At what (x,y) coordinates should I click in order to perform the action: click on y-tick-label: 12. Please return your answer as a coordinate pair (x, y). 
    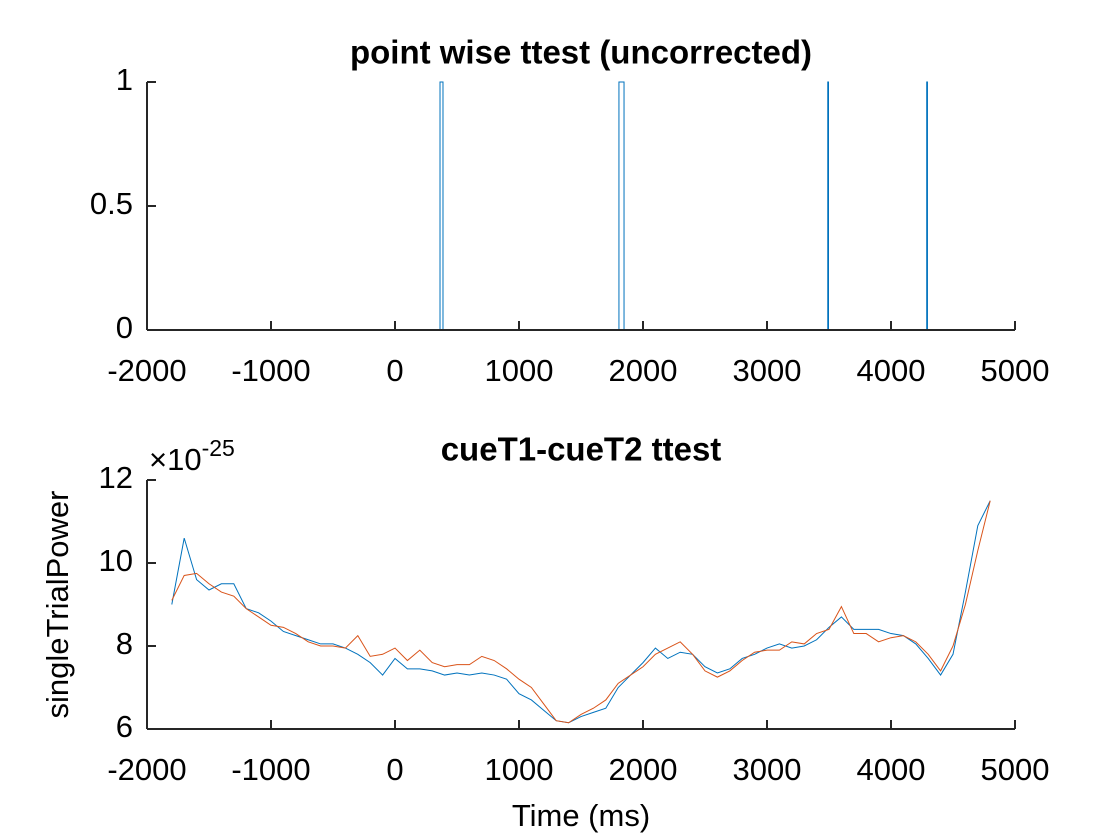
    Looking at the image, I should click on (116, 477).